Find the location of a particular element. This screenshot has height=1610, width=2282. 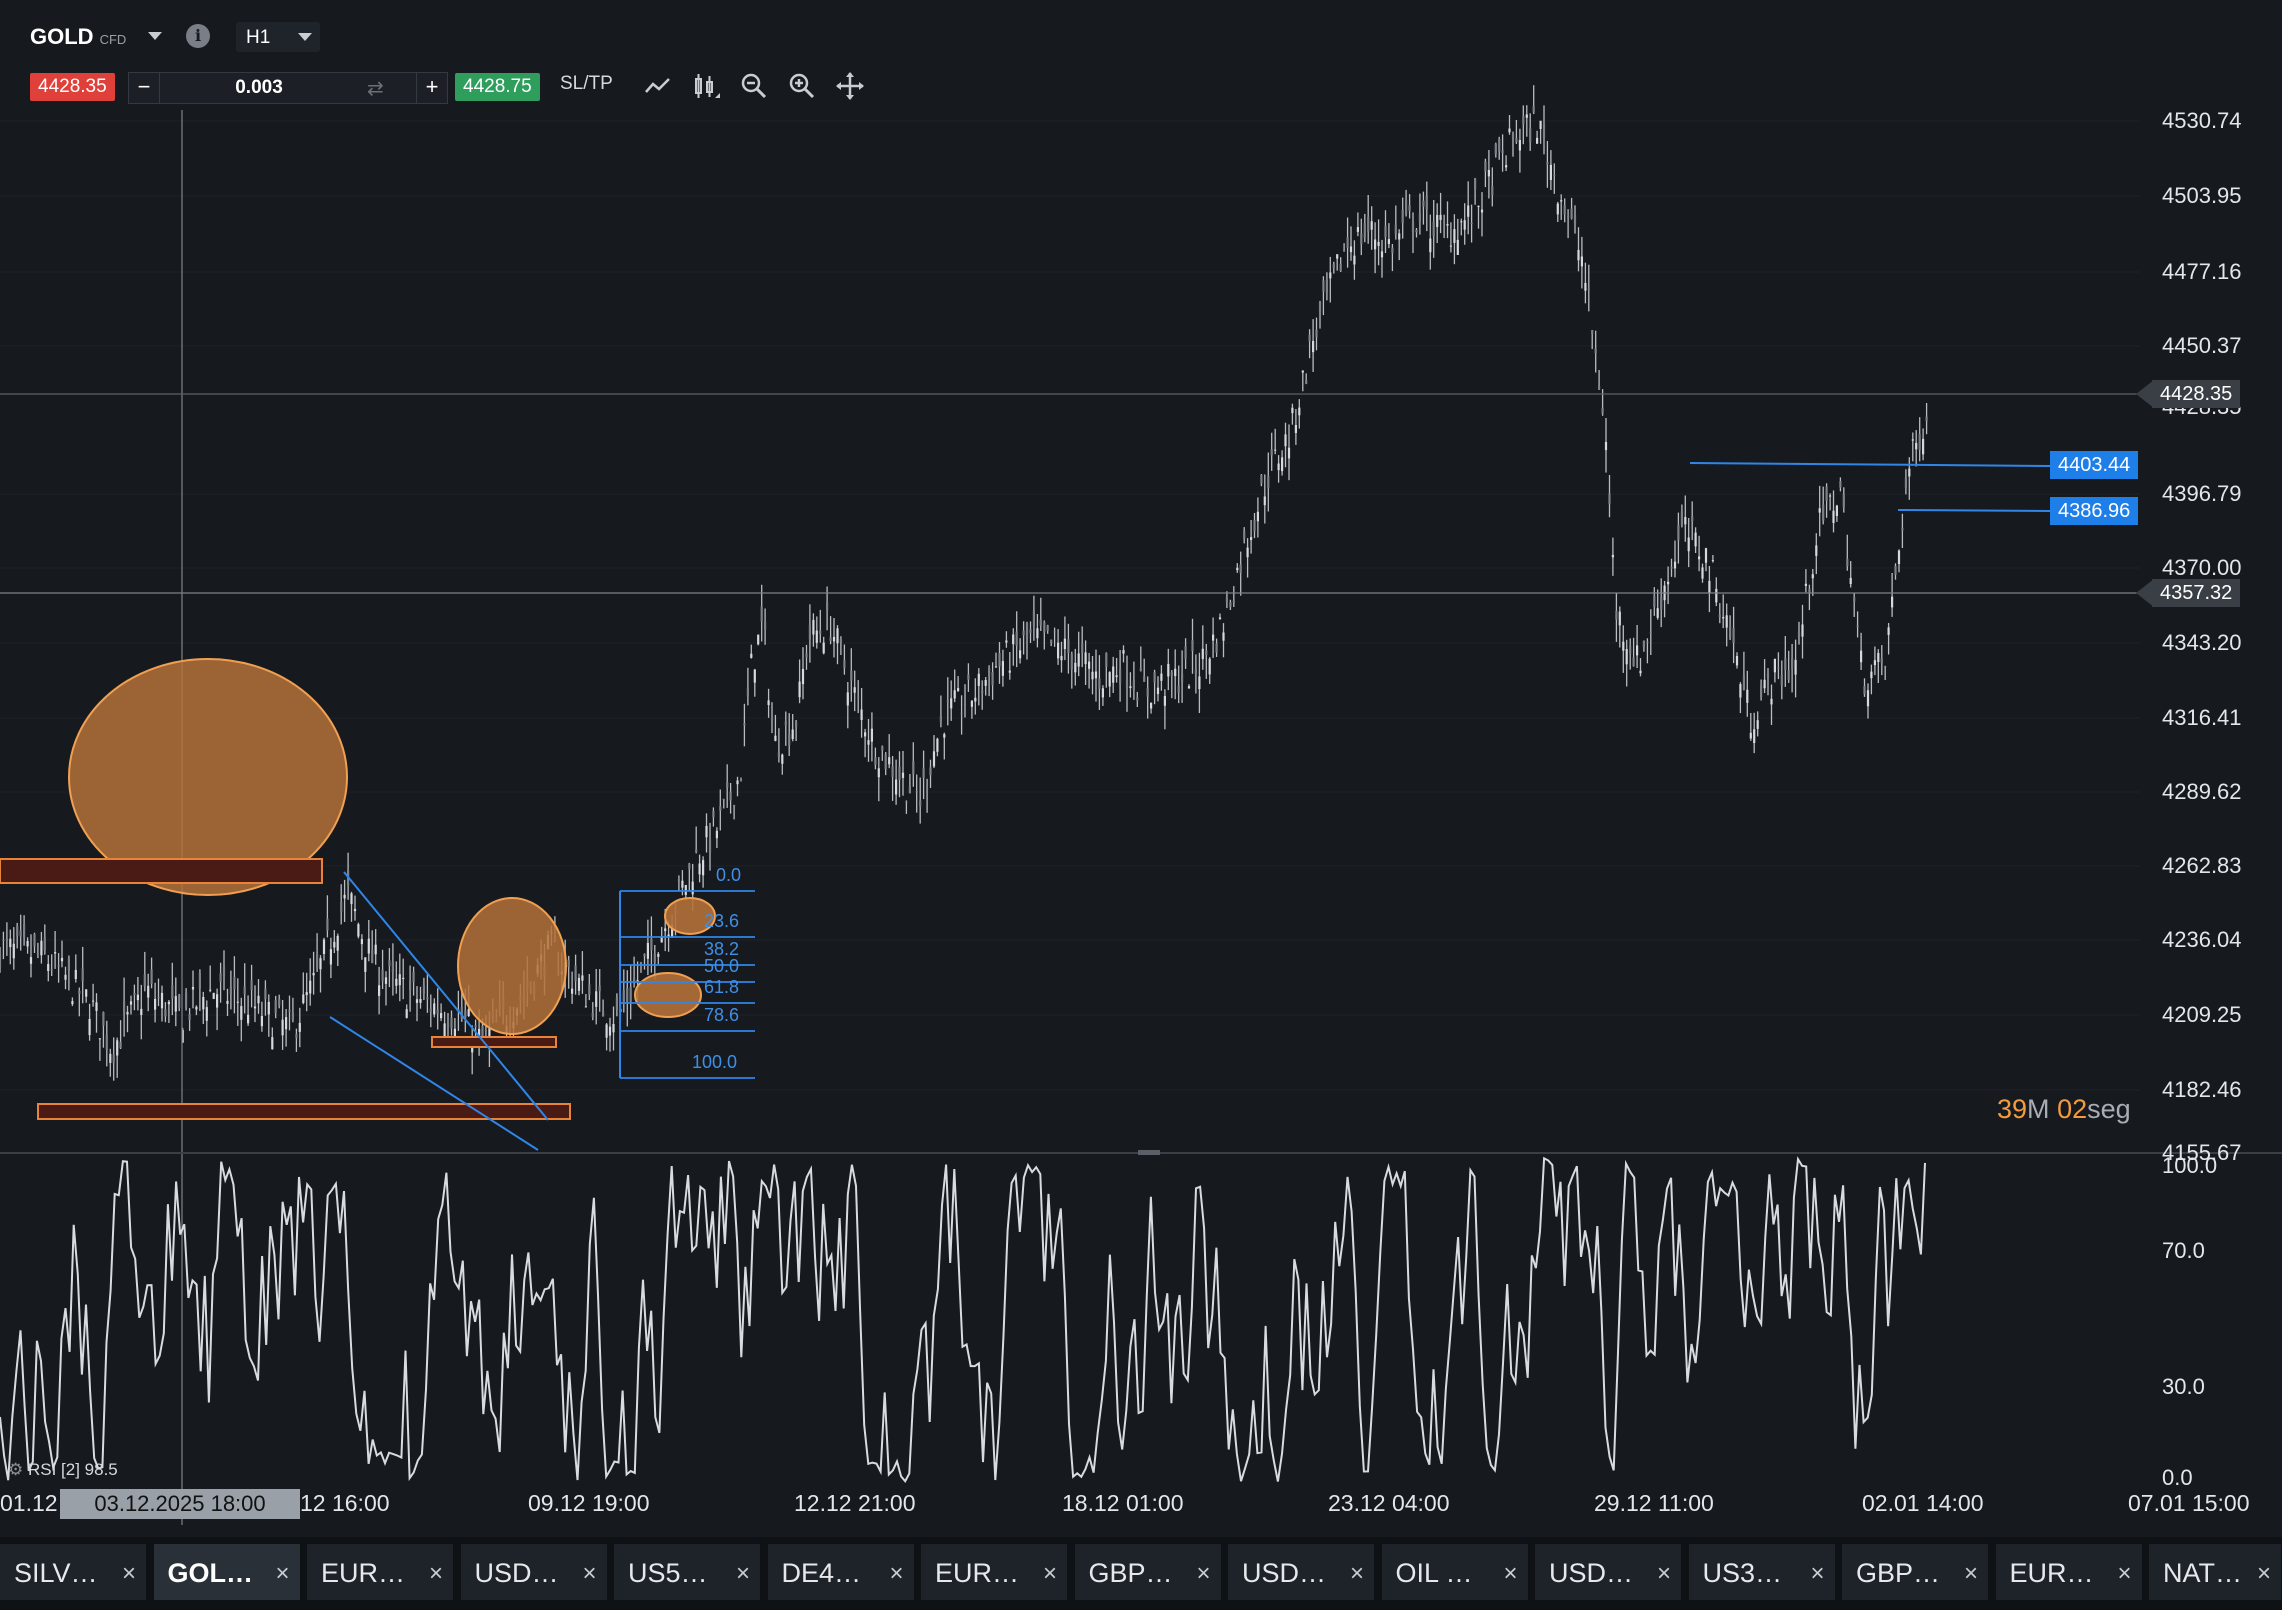

quantity-stepper: − 0.003 ⇄ + is located at coordinates (288, 88).